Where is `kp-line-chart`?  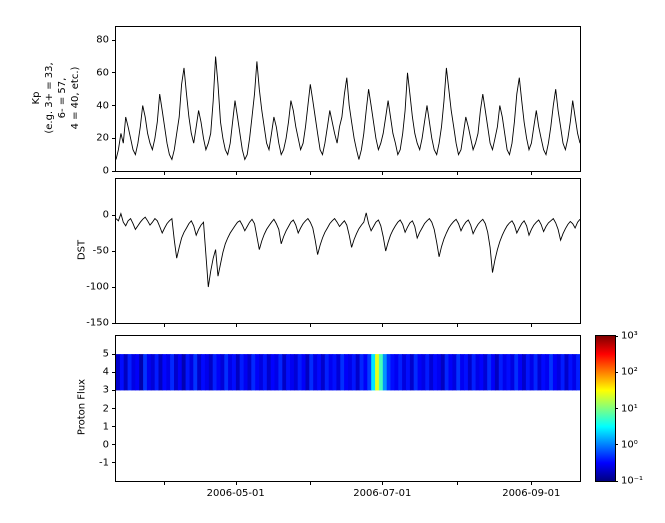 kp-line-chart is located at coordinates (348, 108).